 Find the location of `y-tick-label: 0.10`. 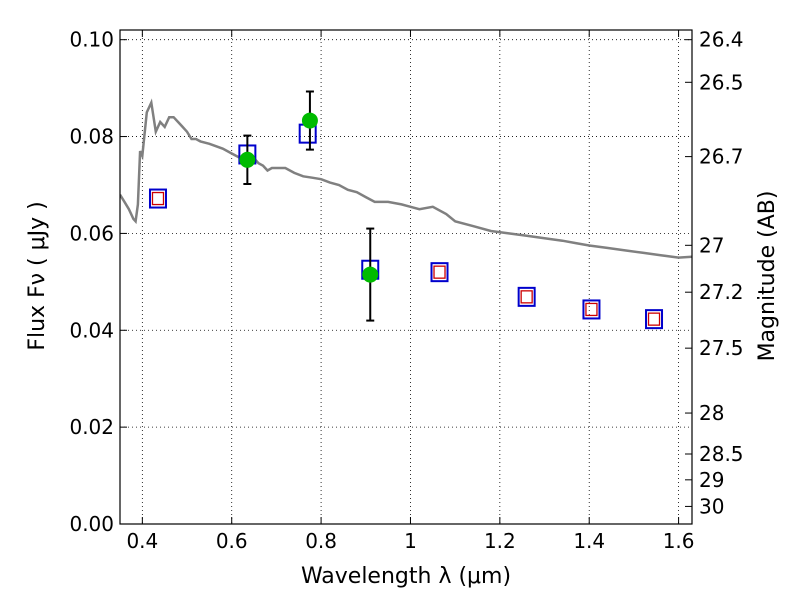

y-tick-label: 0.10 is located at coordinates (91, 40).